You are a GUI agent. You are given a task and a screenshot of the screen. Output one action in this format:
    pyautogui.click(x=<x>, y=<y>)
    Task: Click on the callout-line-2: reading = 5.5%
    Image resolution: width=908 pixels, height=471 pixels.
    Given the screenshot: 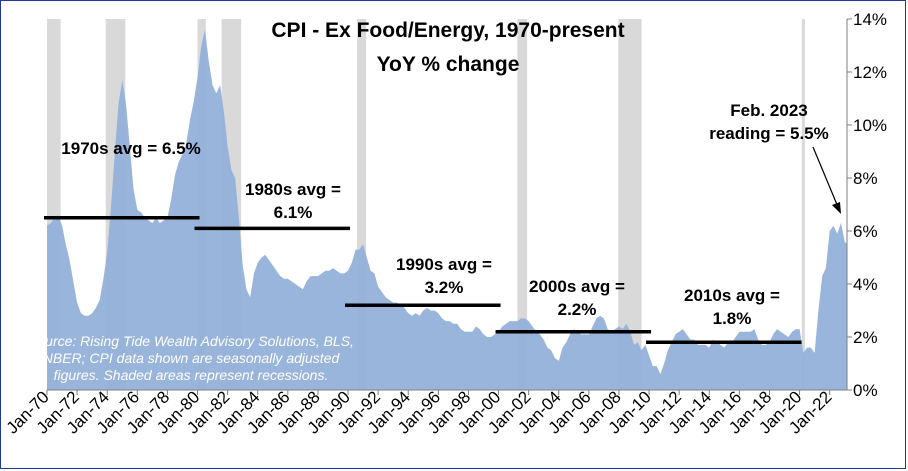 What is the action you would take?
    pyautogui.click(x=769, y=133)
    